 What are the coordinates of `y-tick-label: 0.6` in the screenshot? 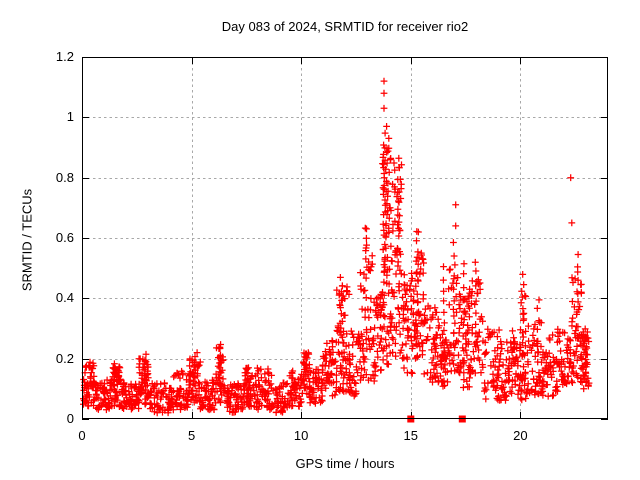 It's located at (64, 237).